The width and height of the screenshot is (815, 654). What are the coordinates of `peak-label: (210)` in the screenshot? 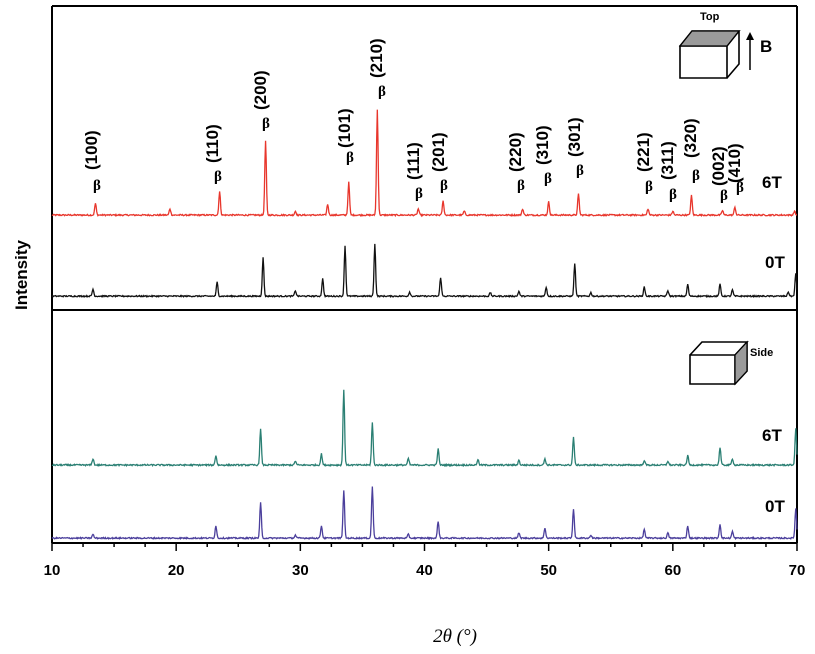 It's located at (376, 58).